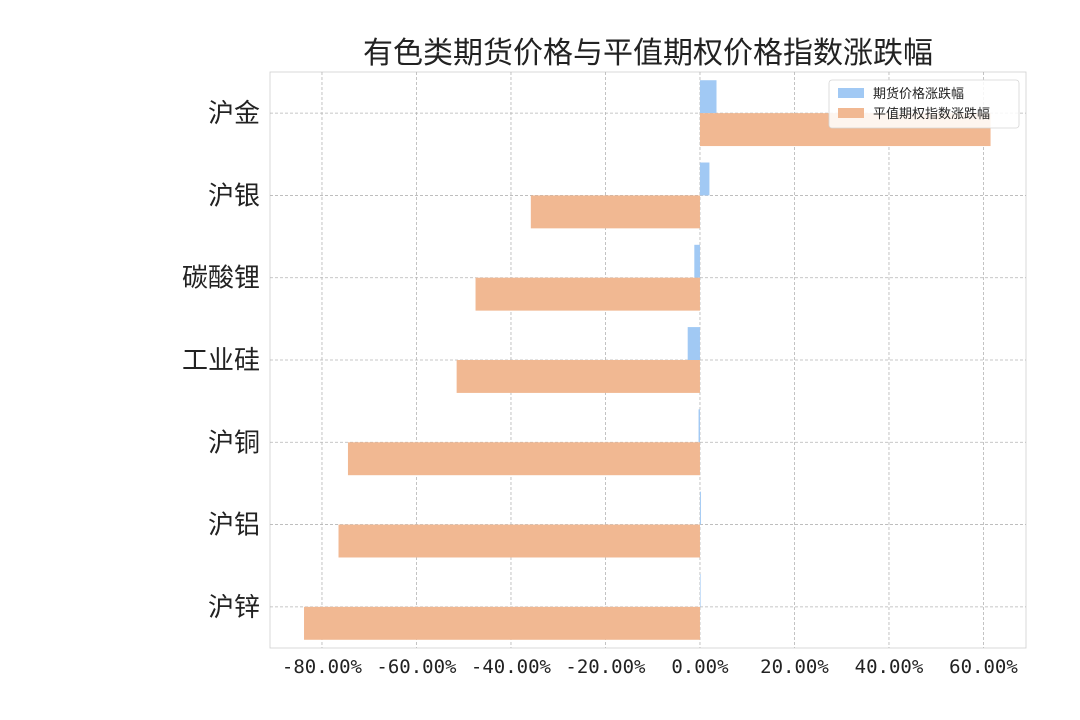 This screenshot has height=720, width=1080. What do you see at coordinates (234, 443) in the screenshot?
I see `y-tick-label: 沪铜` at bounding box center [234, 443].